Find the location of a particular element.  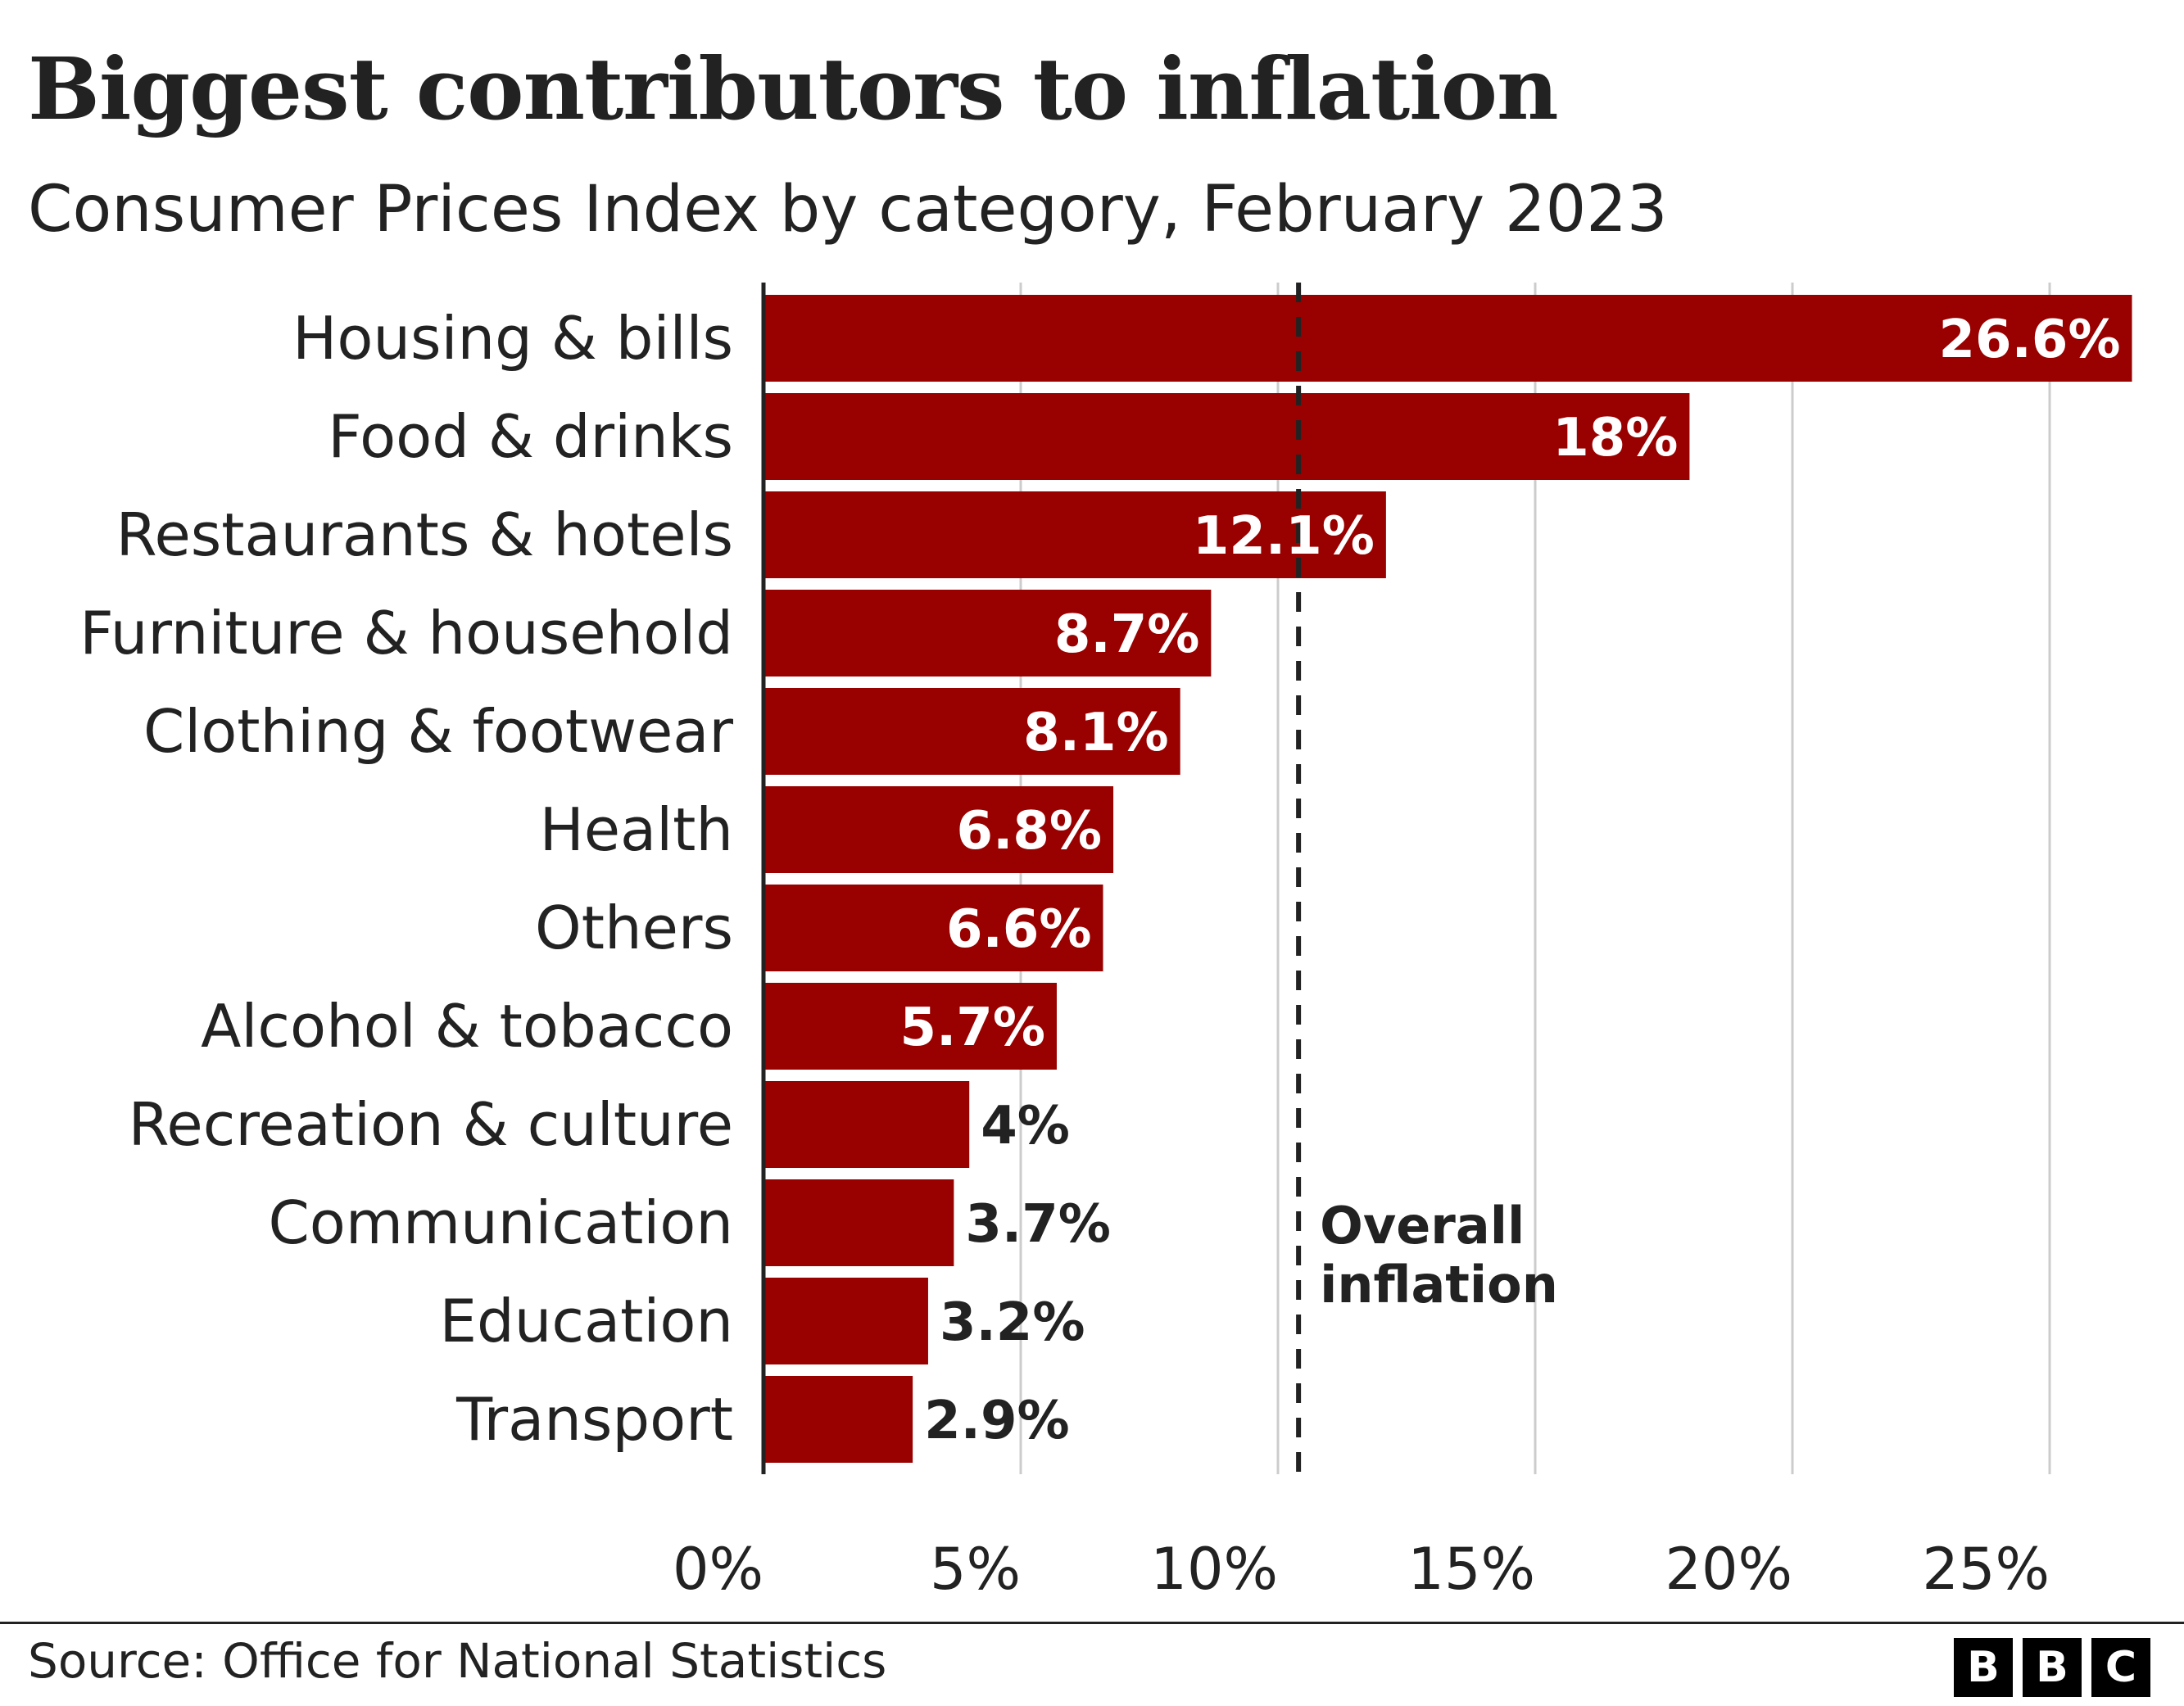

category-label: Furniture & household is located at coordinates (406, 633).